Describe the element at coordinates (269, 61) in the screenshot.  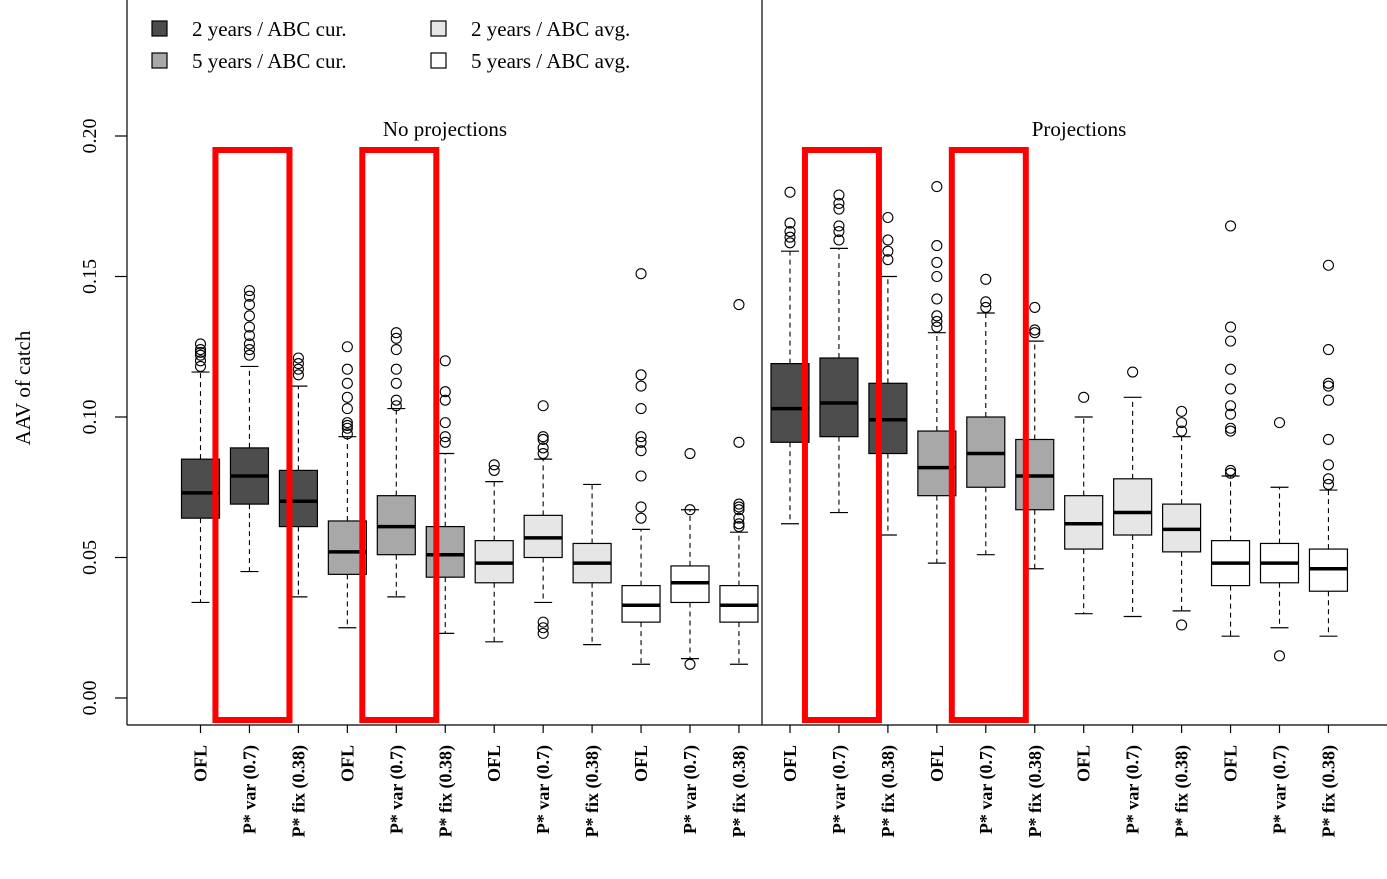
I see `legend-label: 5 years / ABC cur.` at that location.